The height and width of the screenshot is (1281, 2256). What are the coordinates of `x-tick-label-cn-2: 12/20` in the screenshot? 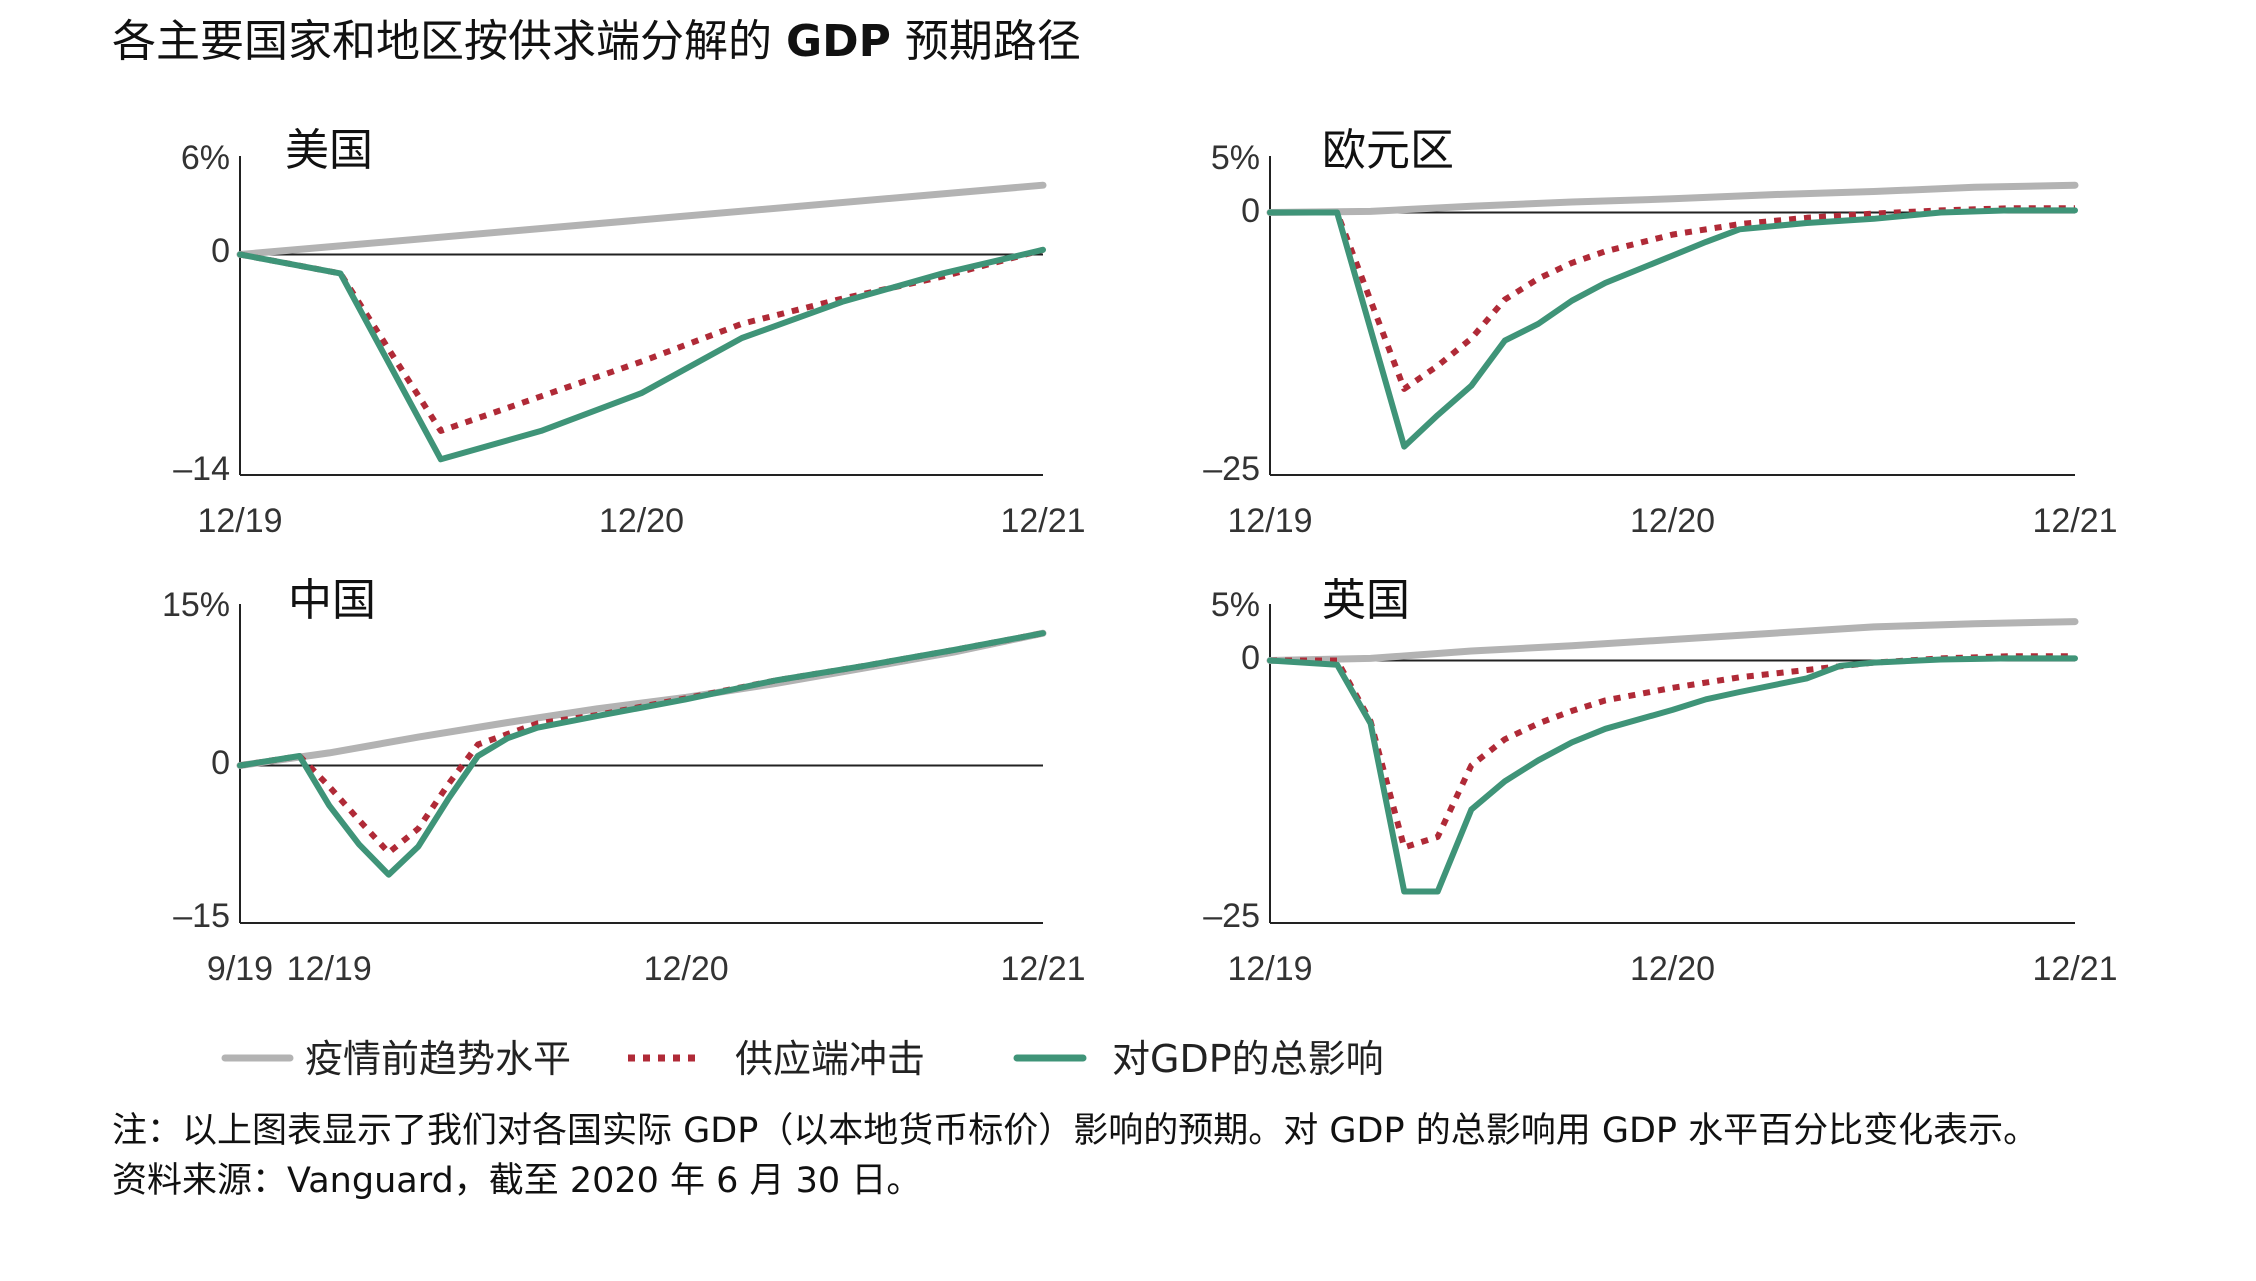 It's located at (686, 969).